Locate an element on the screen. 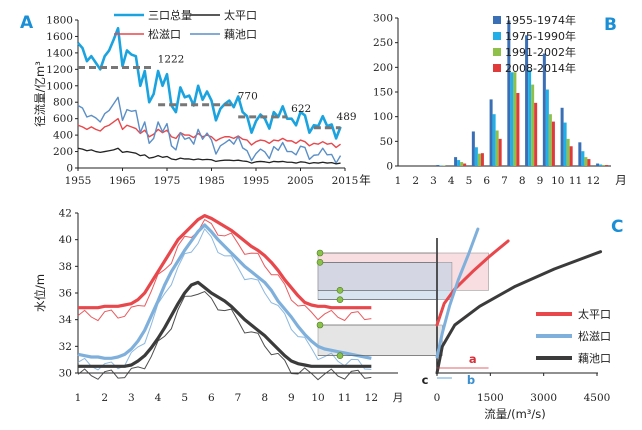  a-x-tick-label: 1955 is located at coordinates (78, 181).